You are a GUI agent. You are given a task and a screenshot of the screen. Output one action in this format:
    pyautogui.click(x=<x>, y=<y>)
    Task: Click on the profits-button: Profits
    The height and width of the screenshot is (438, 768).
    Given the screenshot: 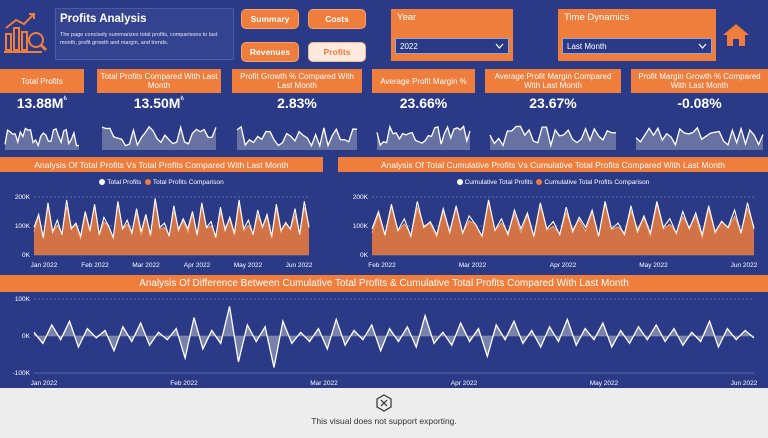 What is the action you would take?
    pyautogui.click(x=337, y=52)
    